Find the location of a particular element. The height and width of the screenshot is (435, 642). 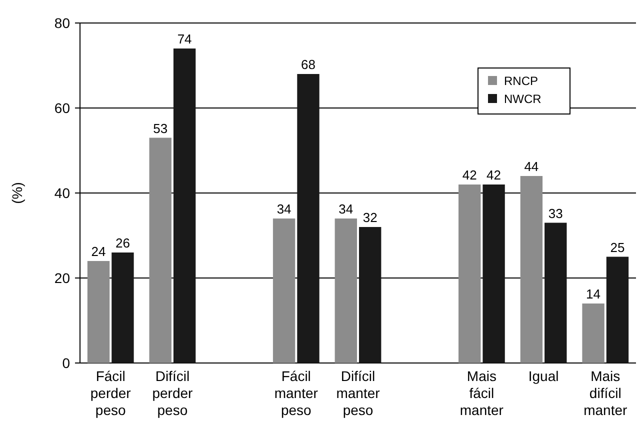

data-label: 53 is located at coordinates (160, 128).